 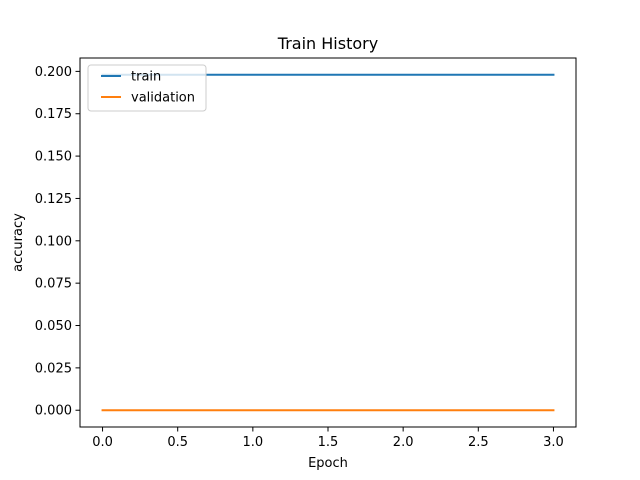 What do you see at coordinates (102, 442) in the screenshot?
I see `x-tick-label: 0.0` at bounding box center [102, 442].